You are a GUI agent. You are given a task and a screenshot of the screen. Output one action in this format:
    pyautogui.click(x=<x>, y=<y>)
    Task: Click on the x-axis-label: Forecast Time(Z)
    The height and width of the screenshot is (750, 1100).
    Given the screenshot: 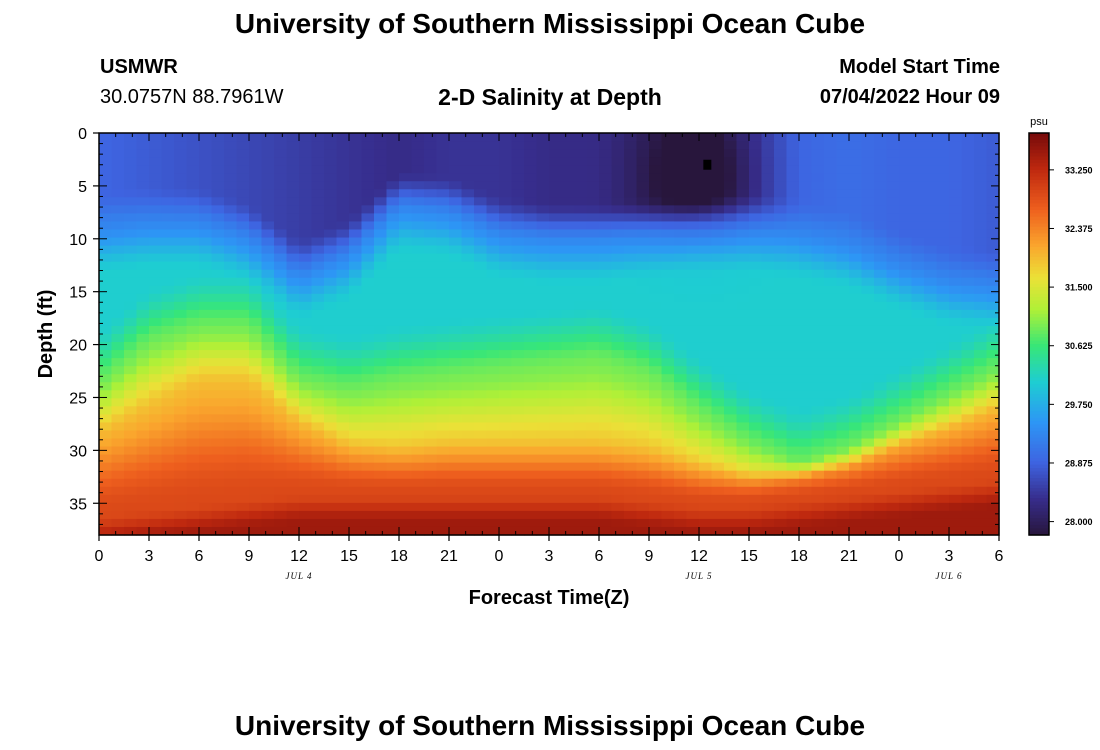 What is the action you would take?
    pyautogui.click(x=549, y=598)
    